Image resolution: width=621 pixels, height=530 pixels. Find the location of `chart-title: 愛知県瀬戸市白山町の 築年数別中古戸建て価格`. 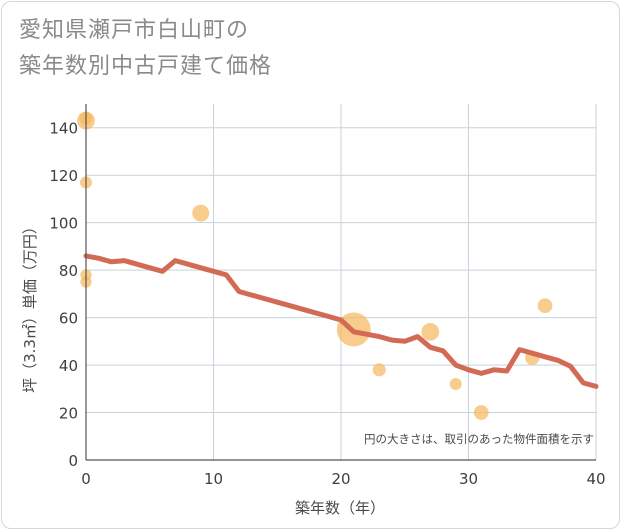

chart-title: 愛知県瀬戸市白山町の 築年数別中古戸建て価格 is located at coordinates (145, 49).